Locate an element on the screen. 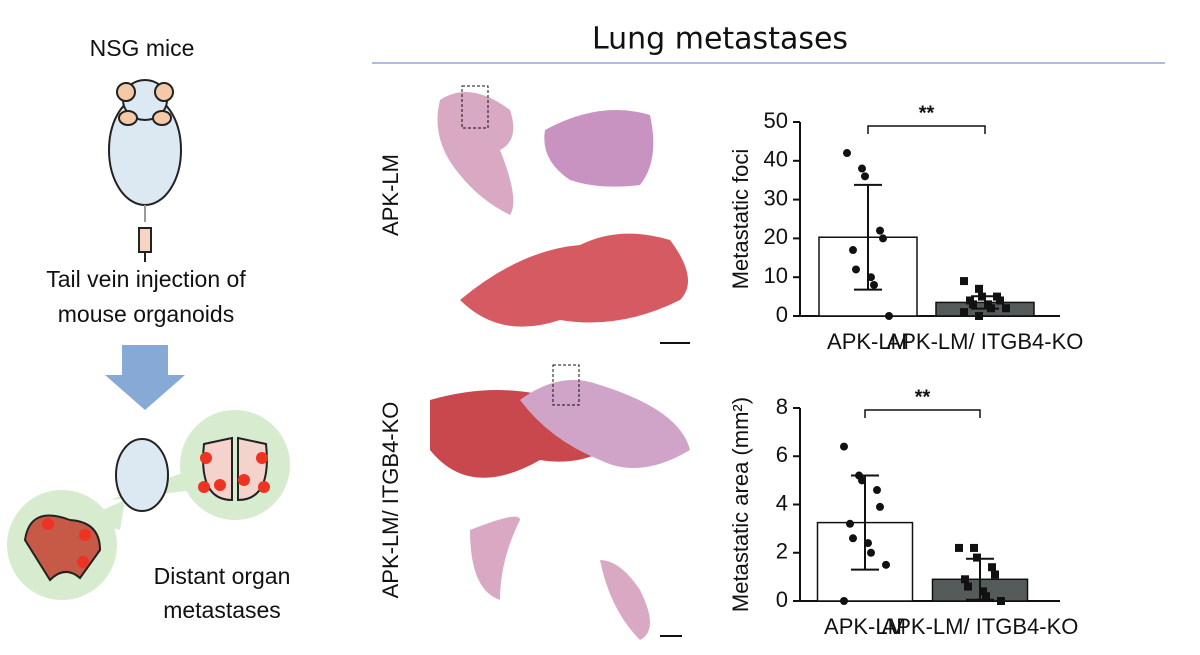 The image size is (1200, 655). y-tick-label: 2 is located at coordinates (782, 551).